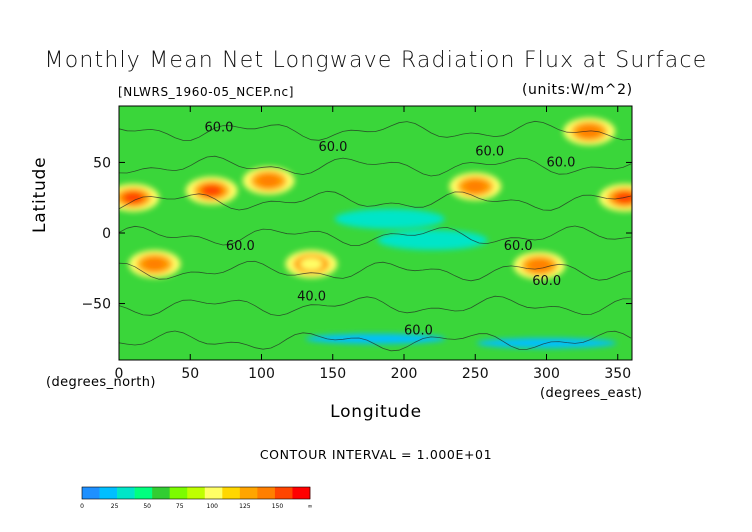 The width and height of the screenshot is (752, 532). What do you see at coordinates (180, 506) in the screenshot?
I see `colorbar-tick-label: 75` at bounding box center [180, 506].